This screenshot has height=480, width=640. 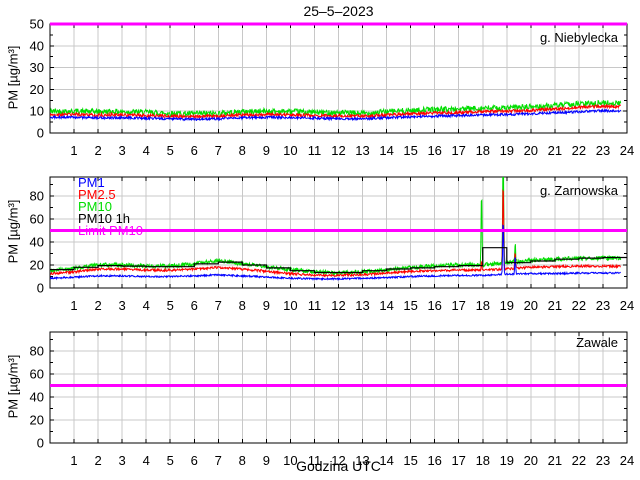 I want to click on legend-item-pm1: PM1, so click(x=91, y=182).